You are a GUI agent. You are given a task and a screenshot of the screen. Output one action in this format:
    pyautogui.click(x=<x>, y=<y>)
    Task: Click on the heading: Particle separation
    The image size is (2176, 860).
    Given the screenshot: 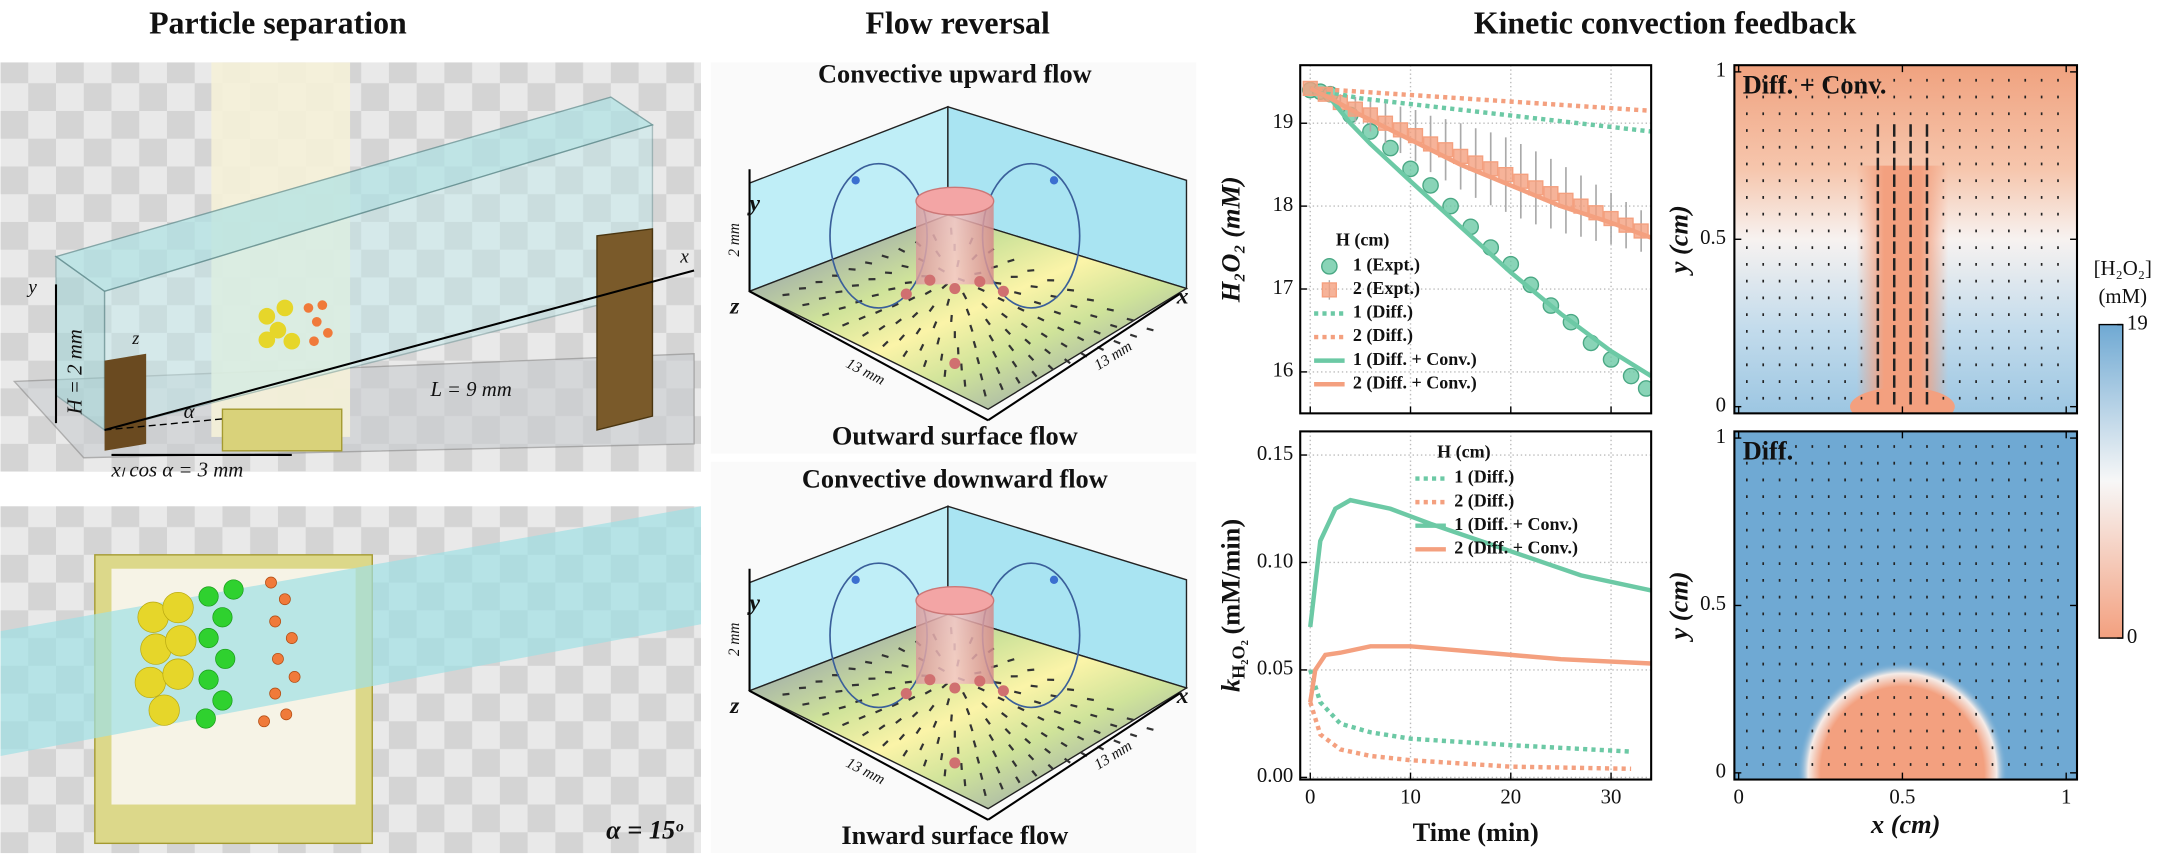 What is the action you would take?
    pyautogui.click(x=278, y=23)
    